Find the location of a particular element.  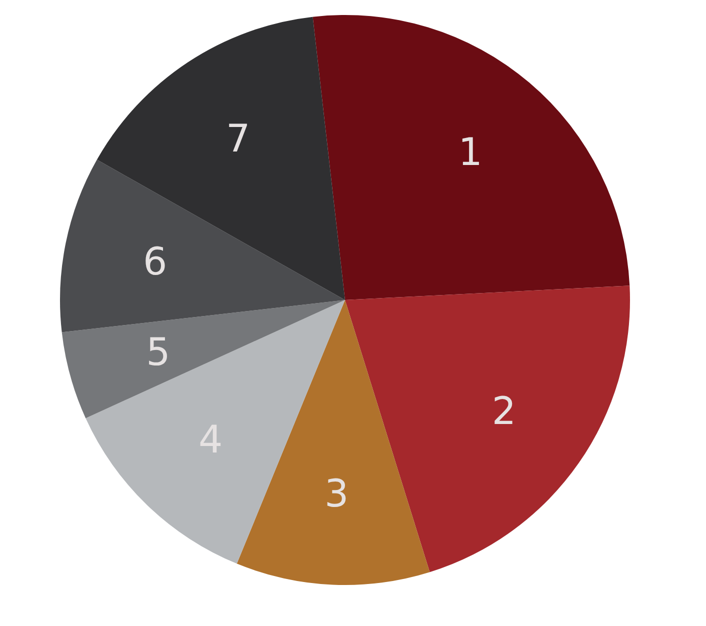

slice-label: 1 is located at coordinates (470, 152).